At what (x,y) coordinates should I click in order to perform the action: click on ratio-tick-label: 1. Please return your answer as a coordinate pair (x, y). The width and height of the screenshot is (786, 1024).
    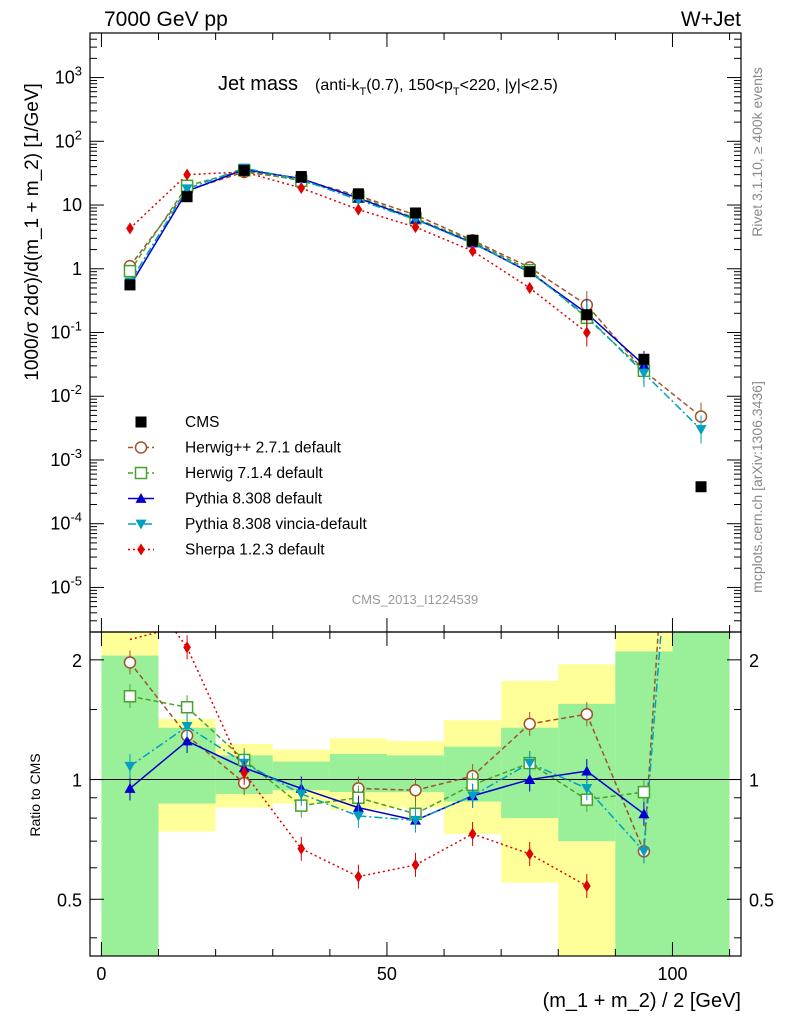
    Looking at the image, I should click on (77, 781).